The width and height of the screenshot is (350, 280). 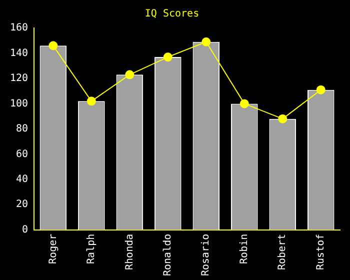 What do you see at coordinates (22, 179) in the screenshot?
I see `y-tick-label: 40` at bounding box center [22, 179].